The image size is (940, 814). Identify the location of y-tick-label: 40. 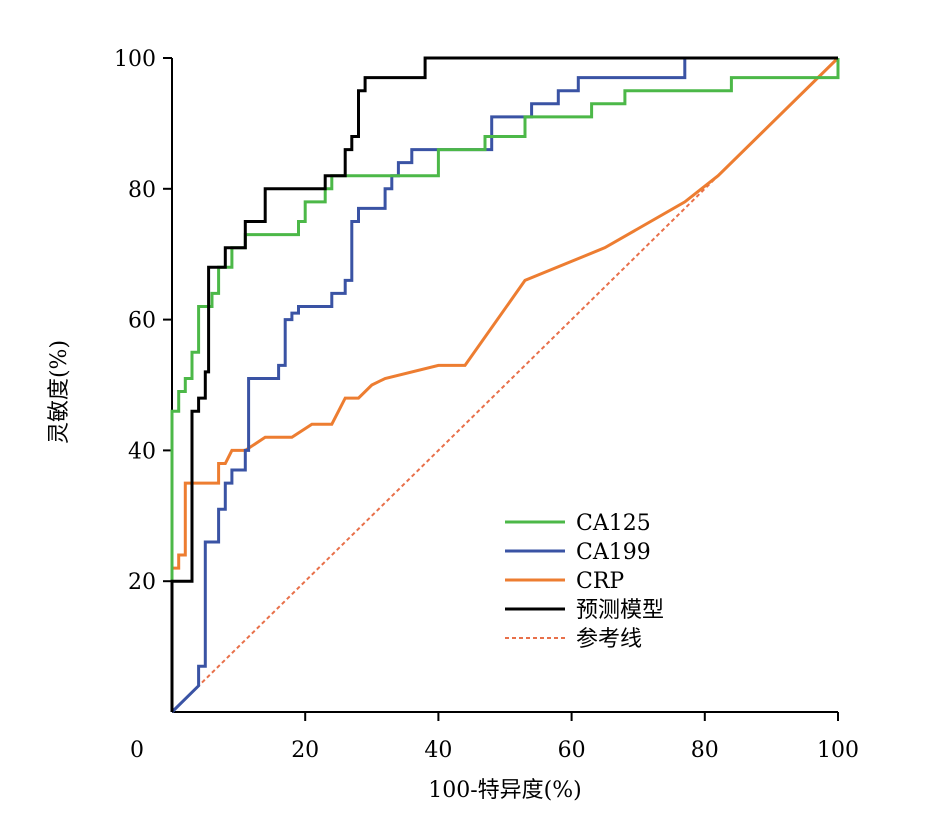
(142, 451).